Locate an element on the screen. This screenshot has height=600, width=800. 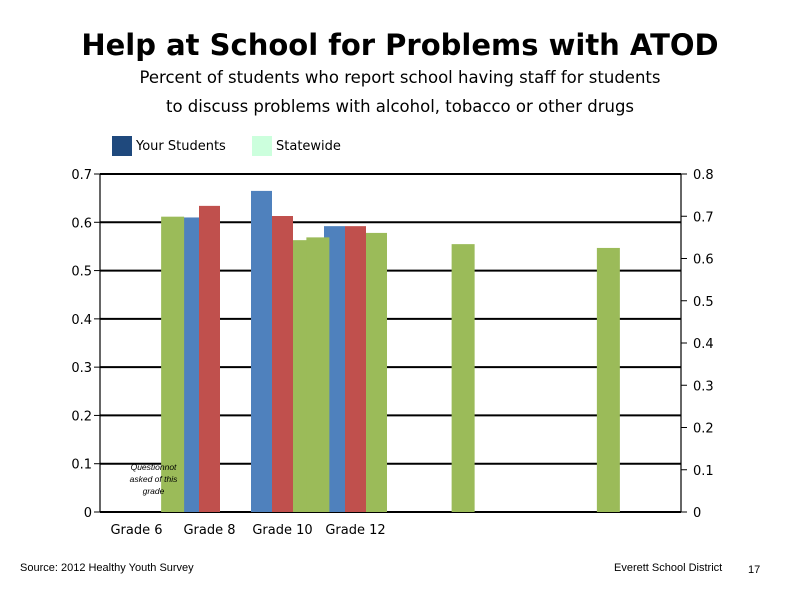
bar-grade-10-s2 is located at coordinates (282, 364).